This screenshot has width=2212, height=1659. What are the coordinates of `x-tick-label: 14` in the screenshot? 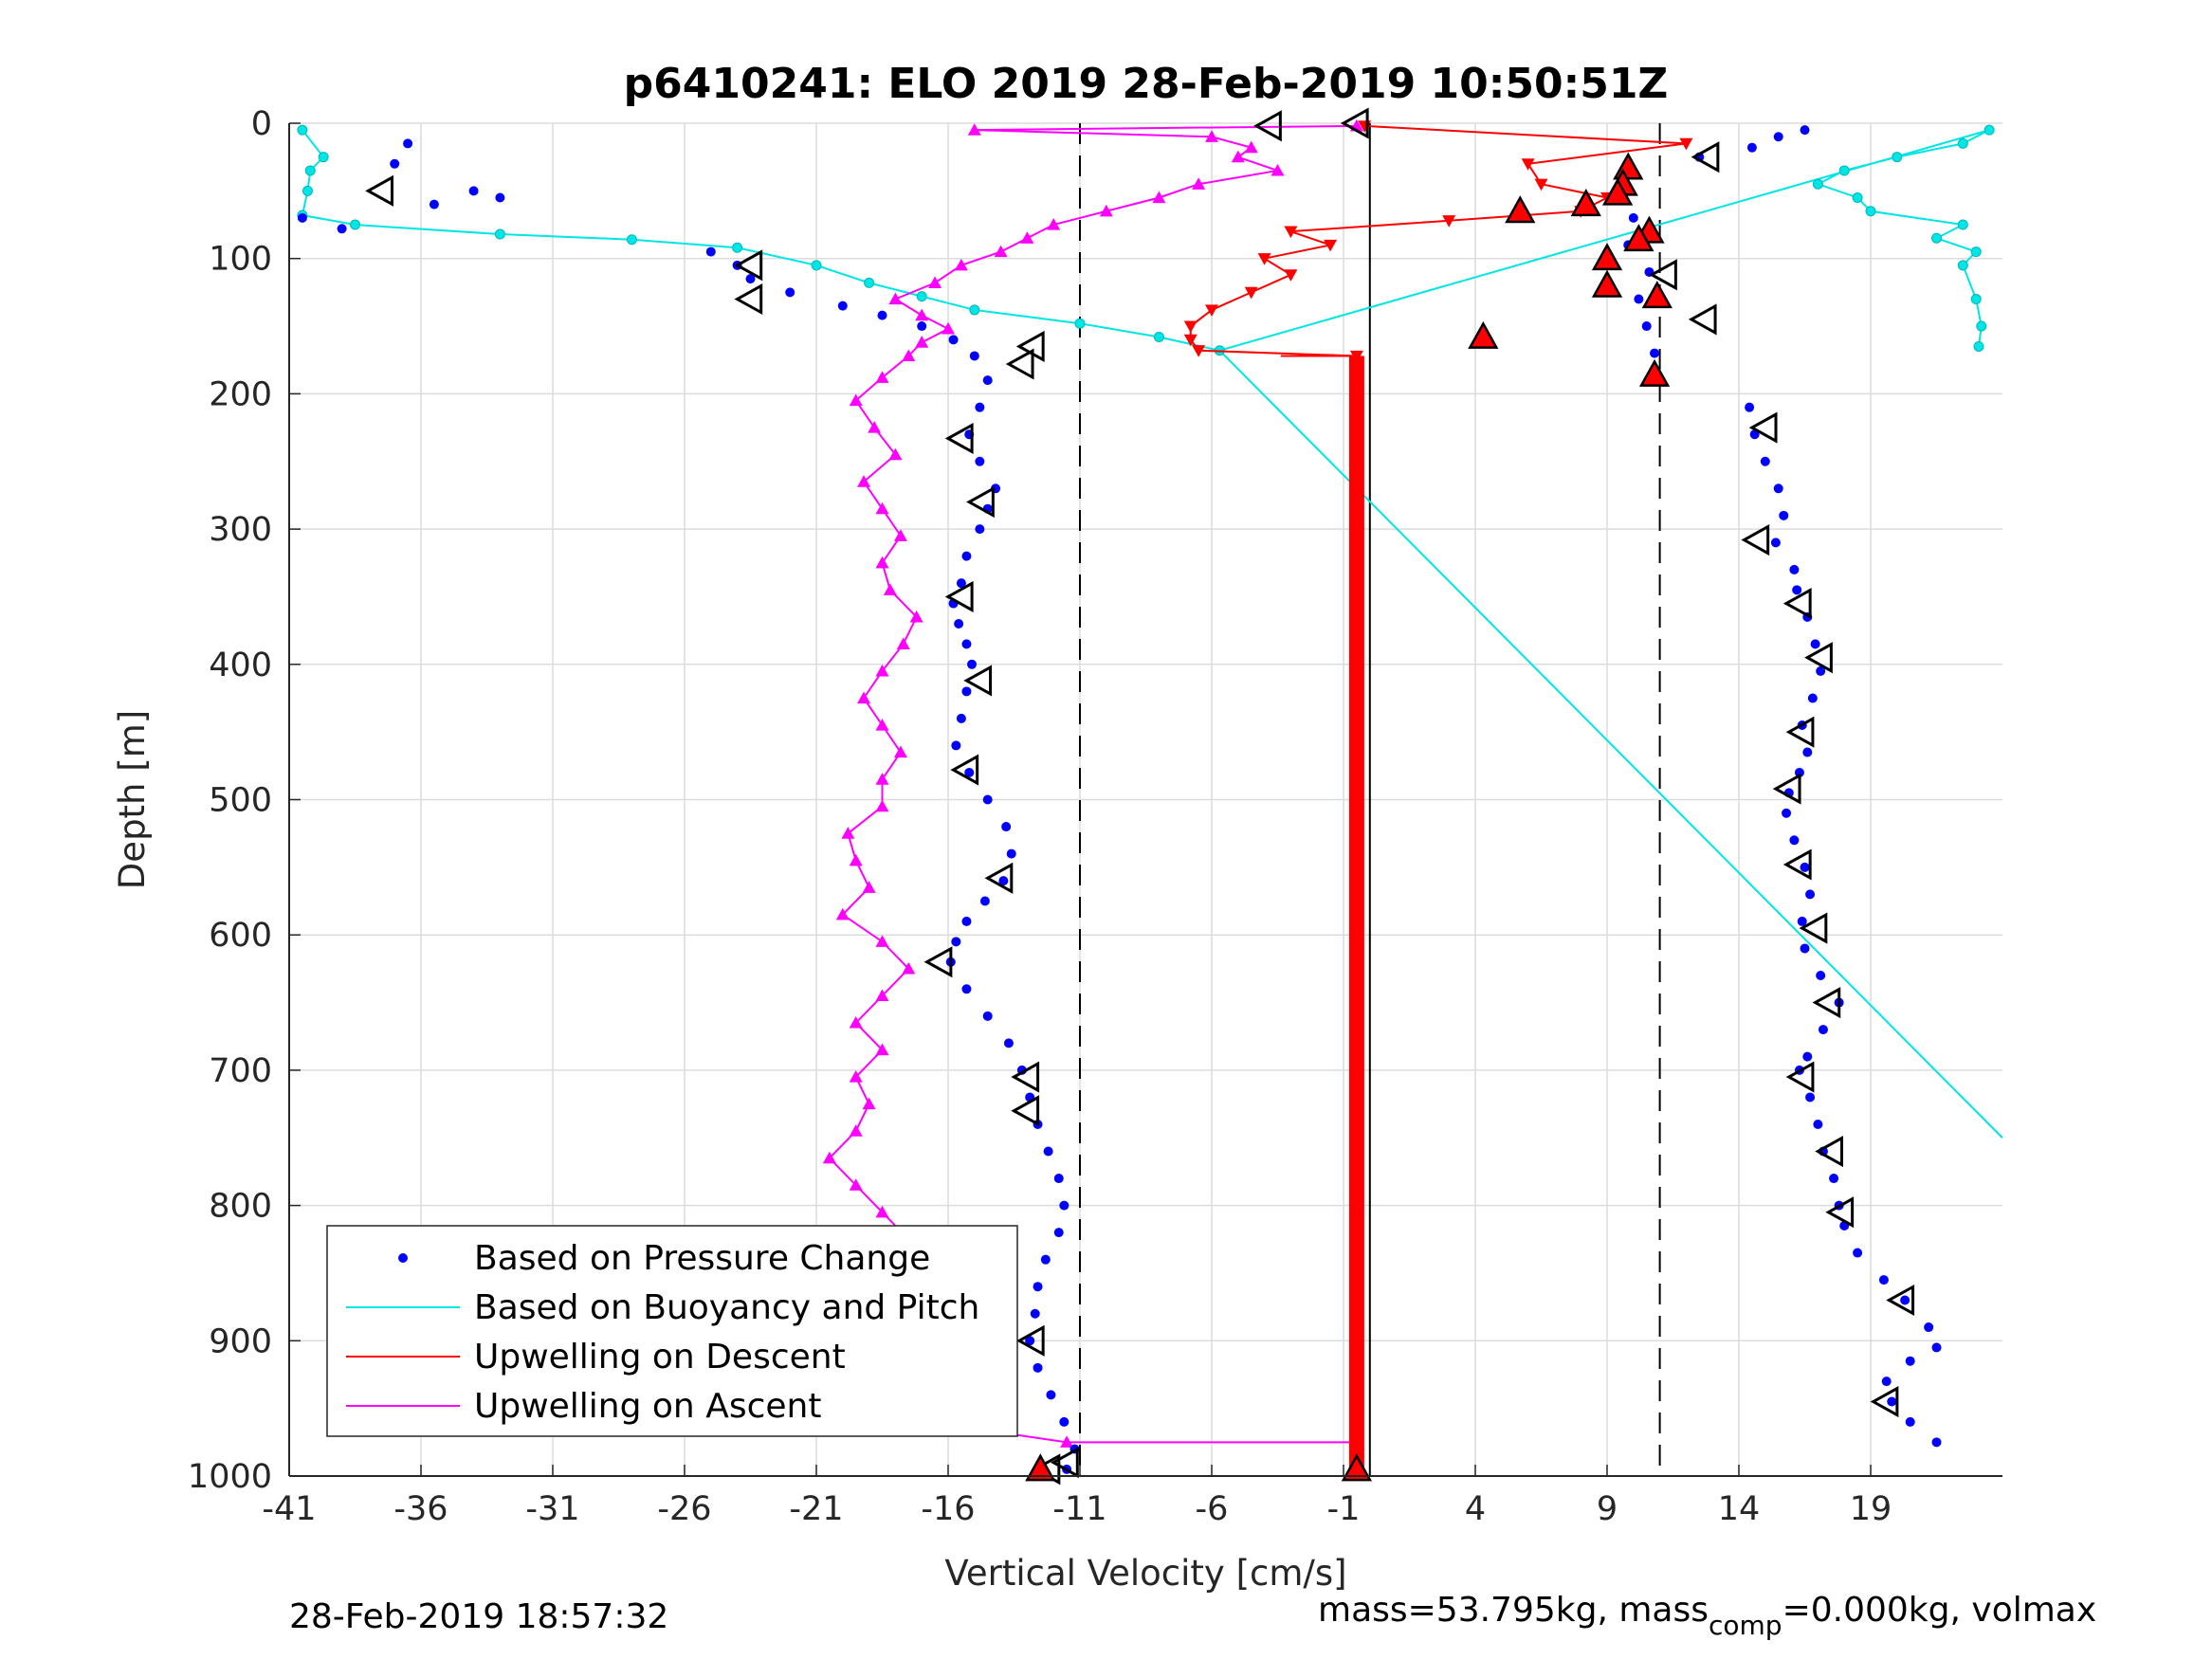 It's located at (1739, 1509).